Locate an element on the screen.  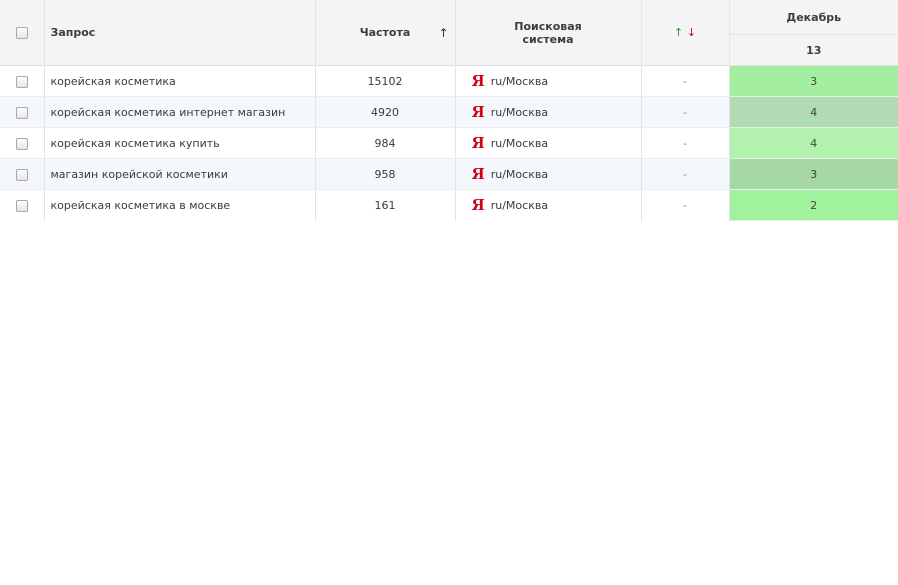
arrow-down-icon: ↓ is located at coordinates (691, 32).